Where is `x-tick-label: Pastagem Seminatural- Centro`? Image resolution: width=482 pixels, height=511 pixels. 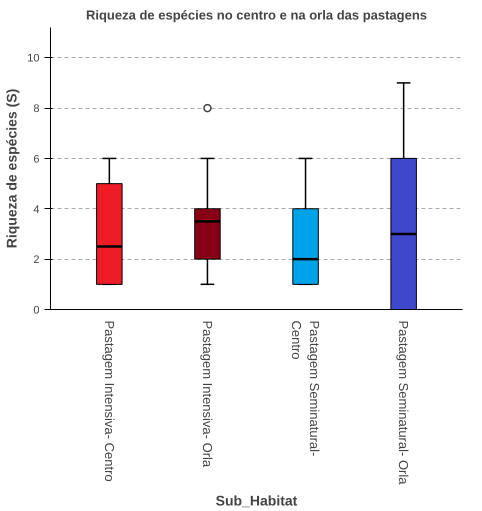 x-tick-label: Pastagem Seminatural- Centro is located at coordinates (305, 388).